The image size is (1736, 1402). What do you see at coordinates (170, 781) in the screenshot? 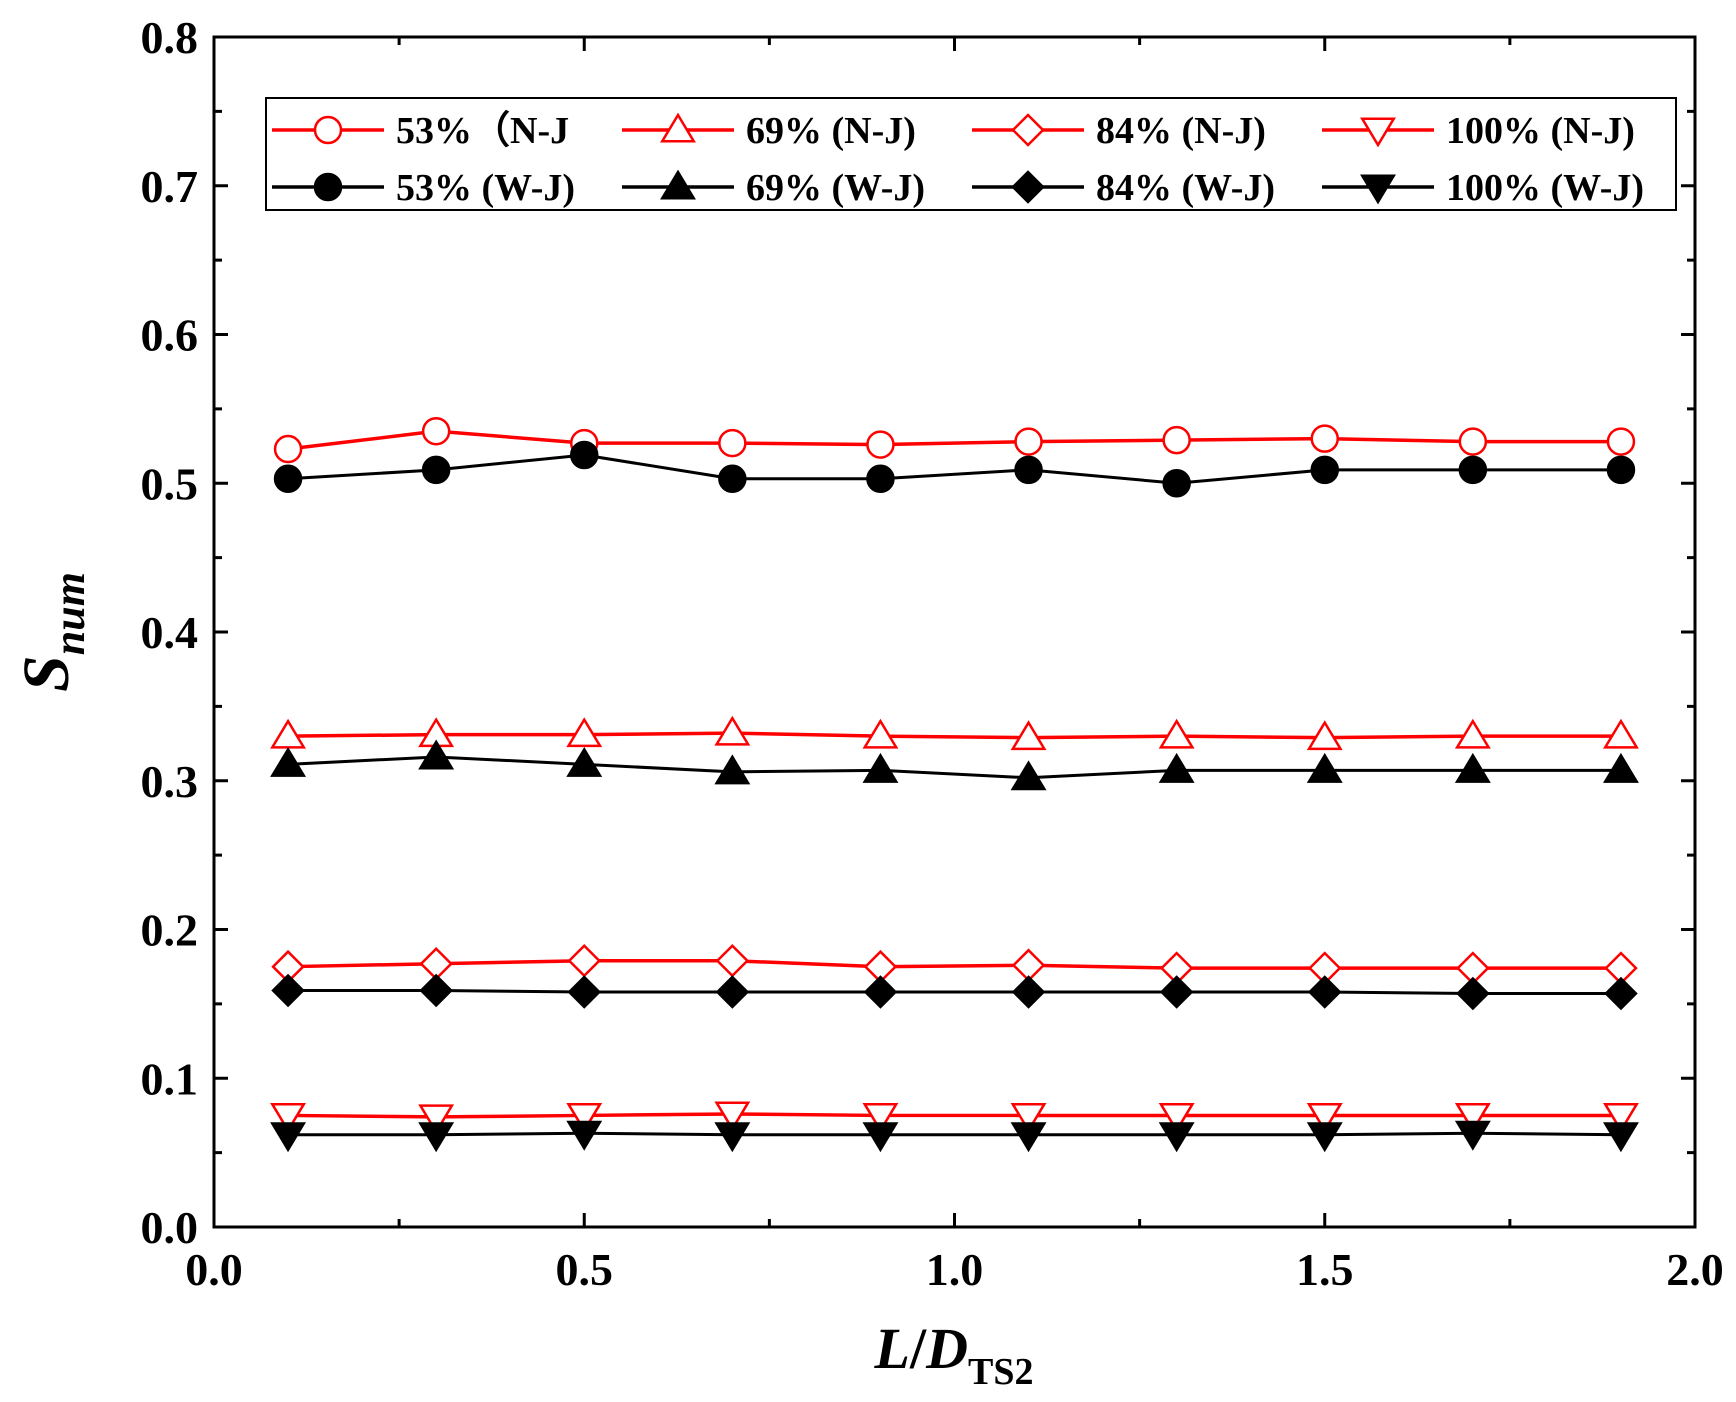
I see `y-tick-label: 0.3` at bounding box center [170, 781].